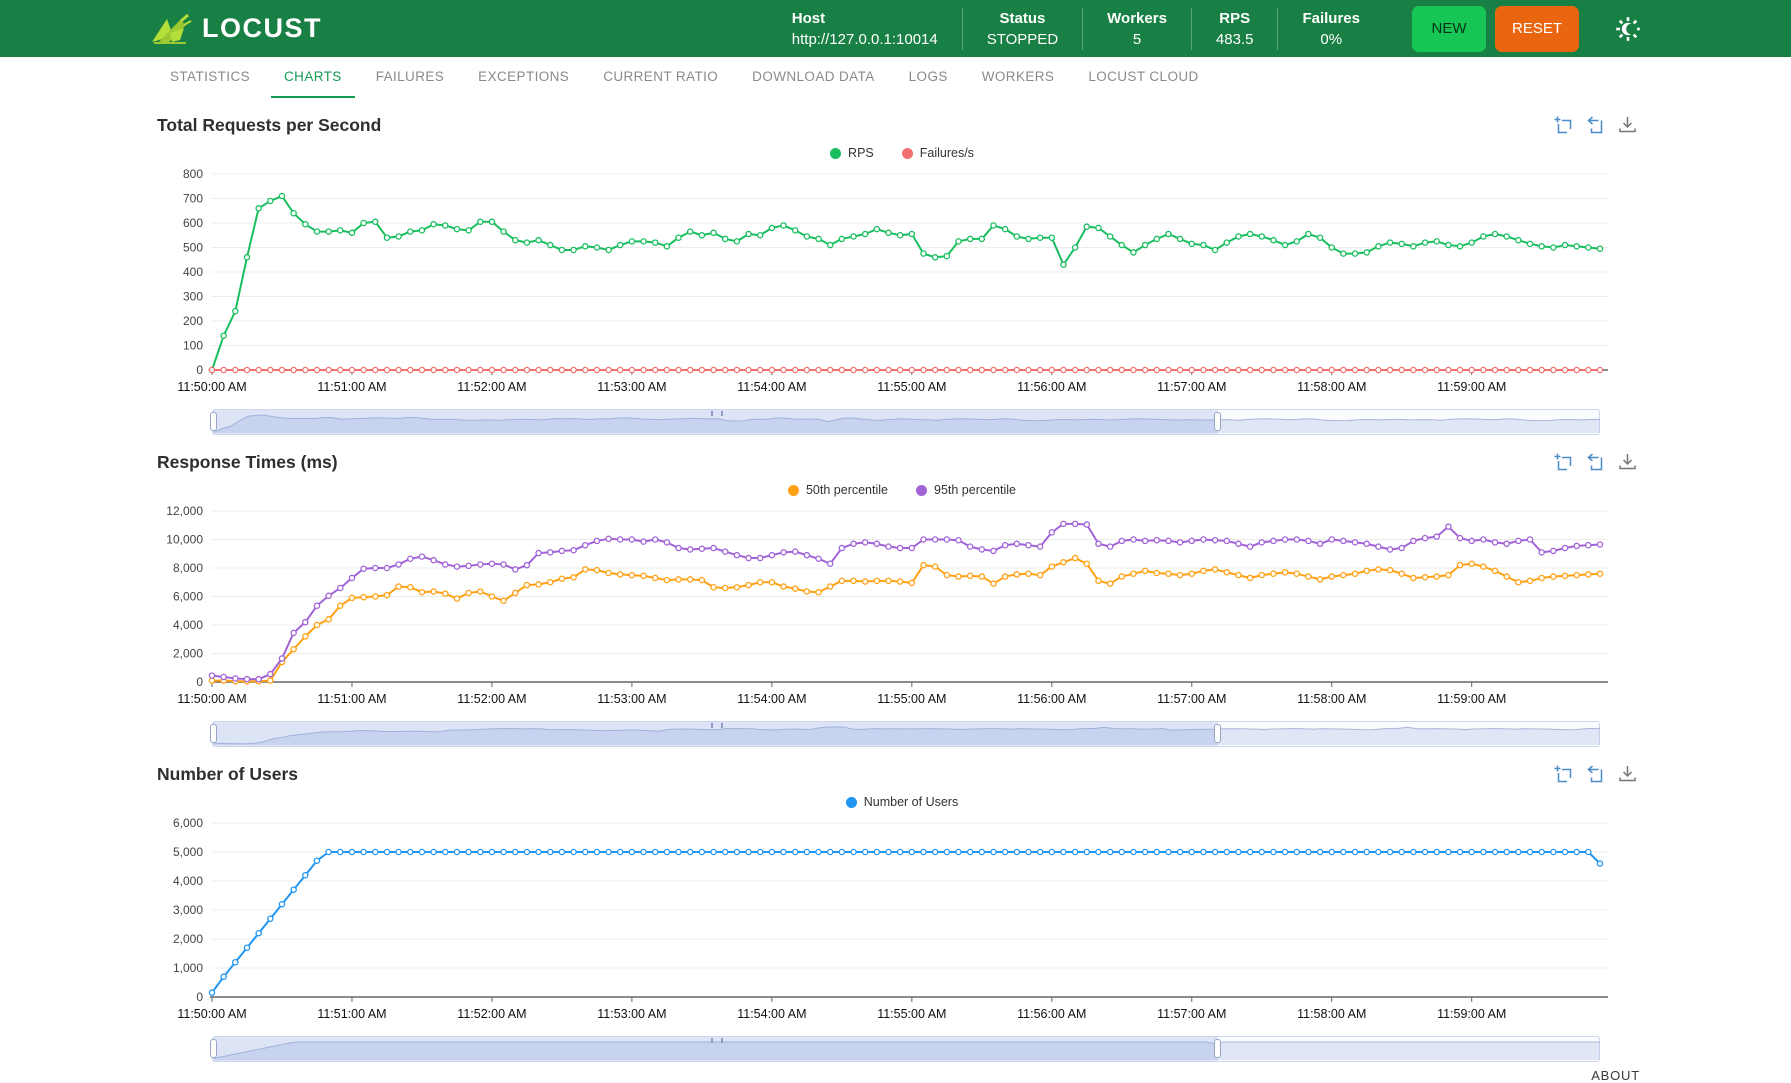  What do you see at coordinates (1143, 76) in the screenshot?
I see `tab-locust-cloud: LOCUST CLOUD` at bounding box center [1143, 76].